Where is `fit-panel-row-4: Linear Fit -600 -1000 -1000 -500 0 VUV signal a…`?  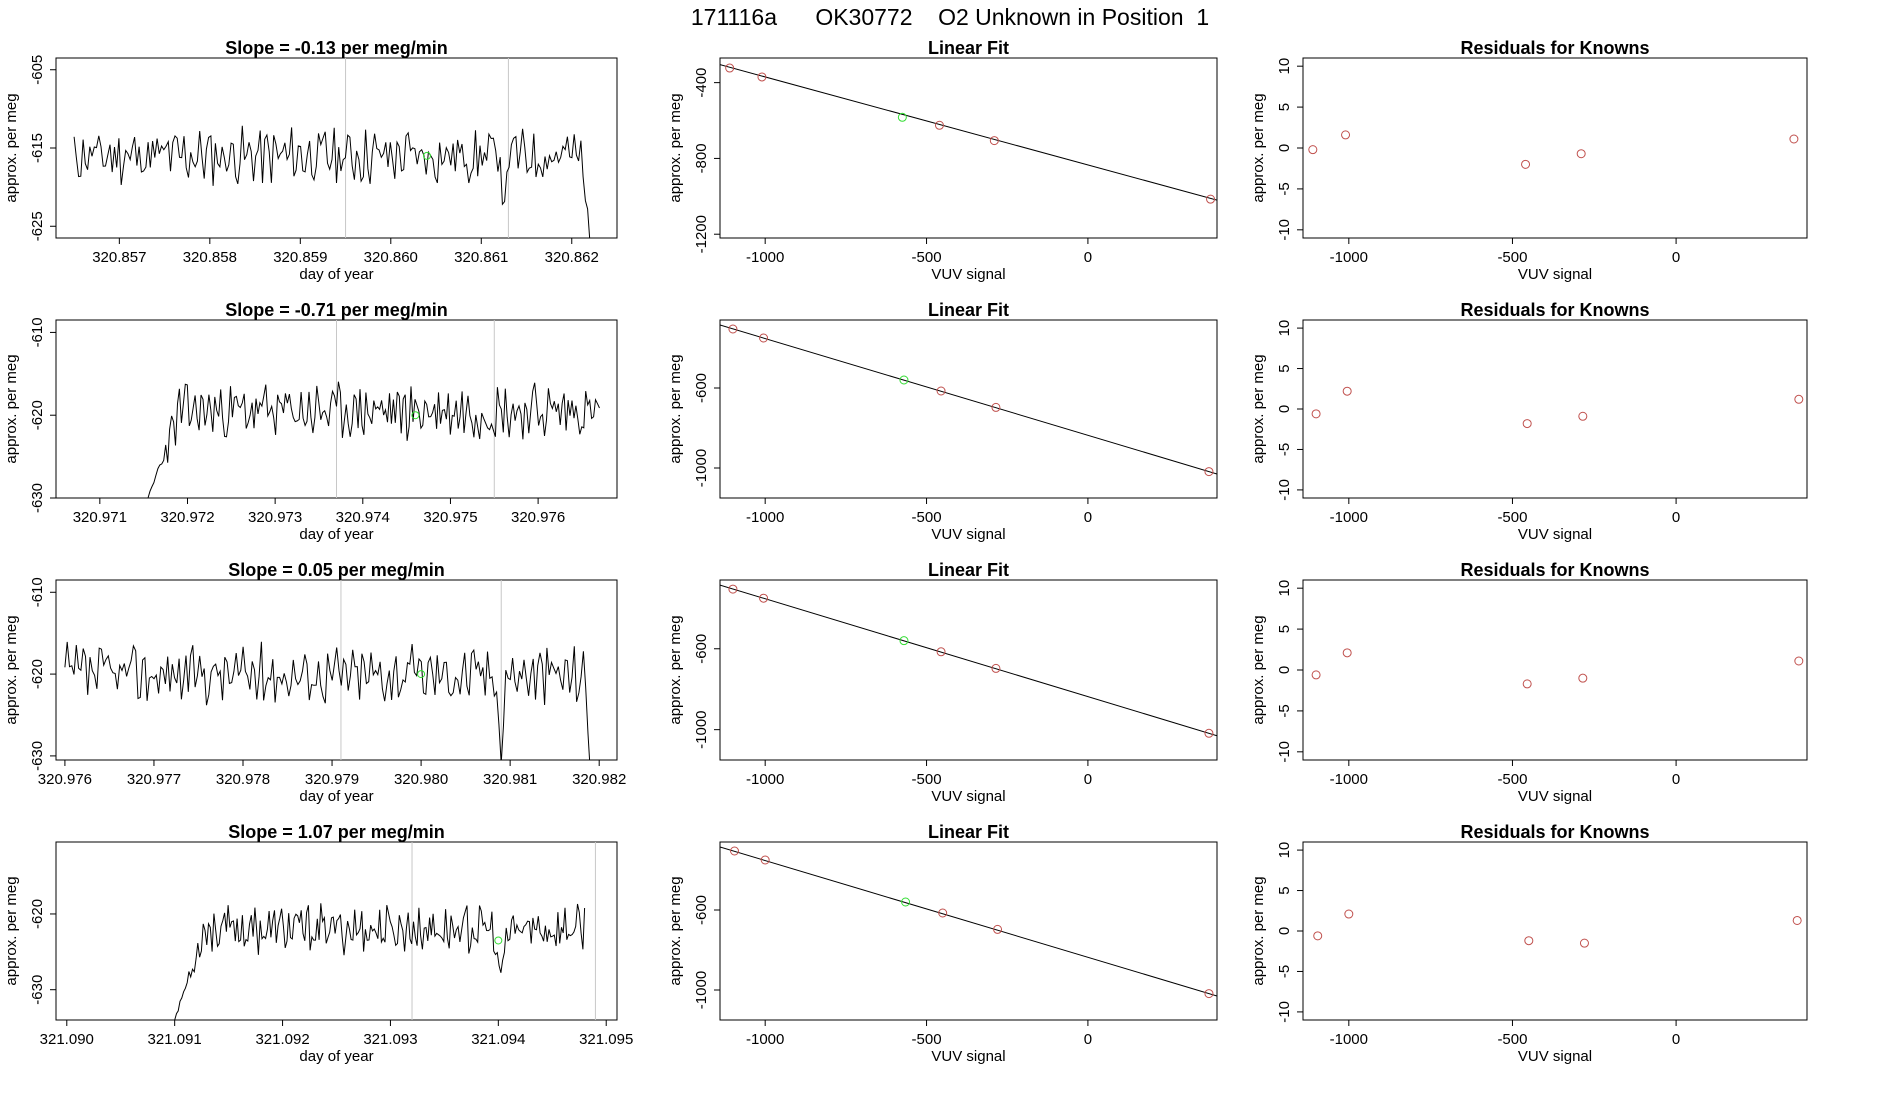 fit-panel-row-4: Linear Fit -600 -1000 -1000 -500 0 VUV signal a… is located at coordinates (942, 943).